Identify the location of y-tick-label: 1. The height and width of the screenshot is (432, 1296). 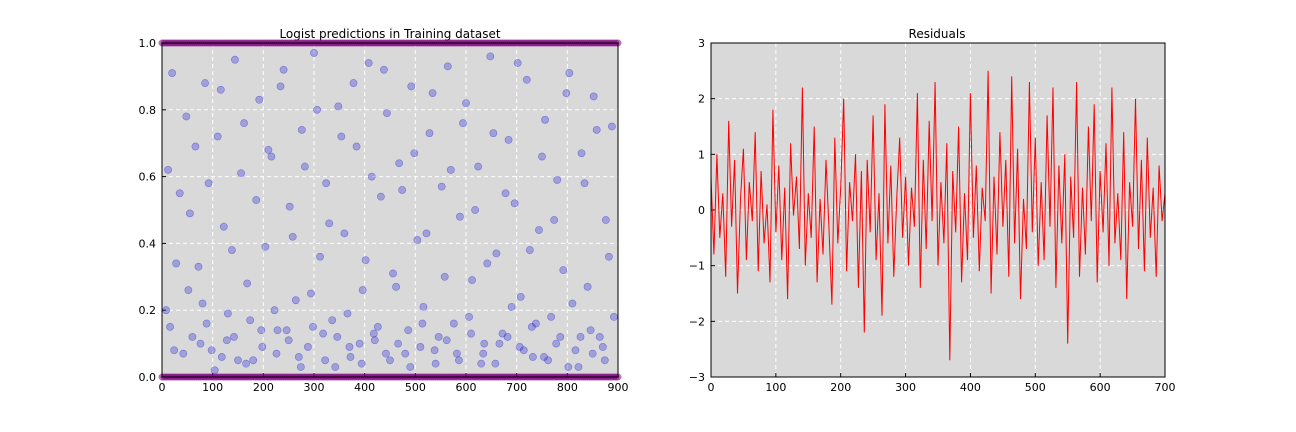
(701, 154).